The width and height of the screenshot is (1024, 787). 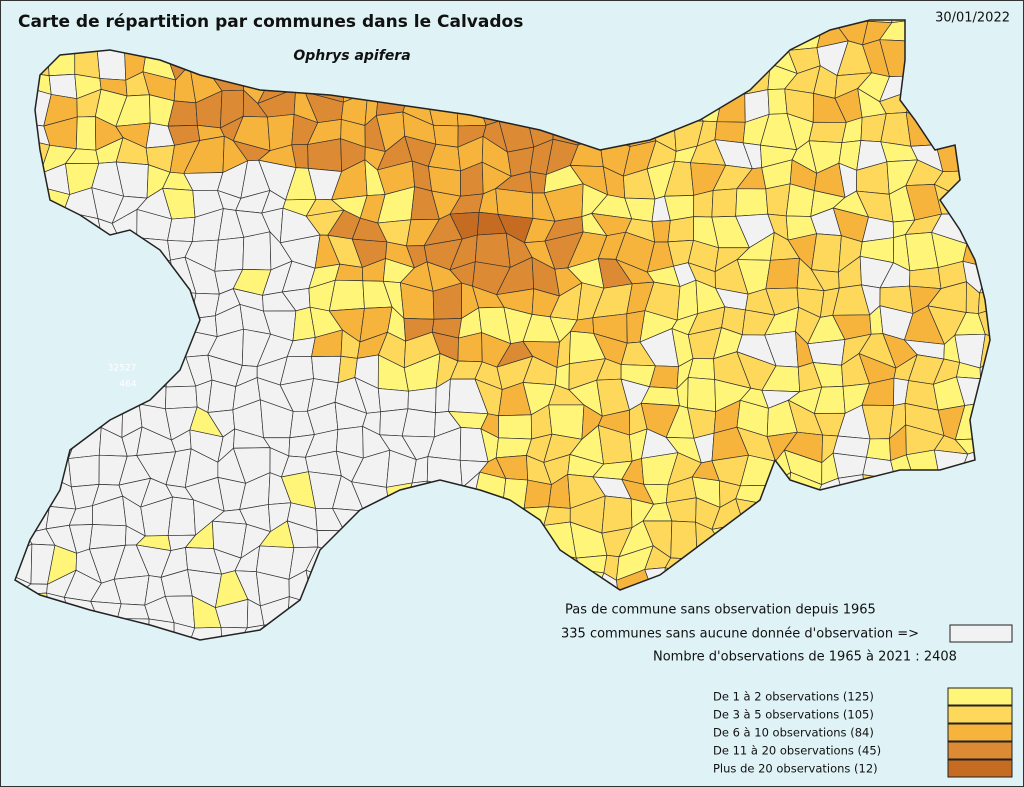 What do you see at coordinates (795, 769) in the screenshot?
I see `legend-label: Plus de 20 observations (12)` at bounding box center [795, 769].